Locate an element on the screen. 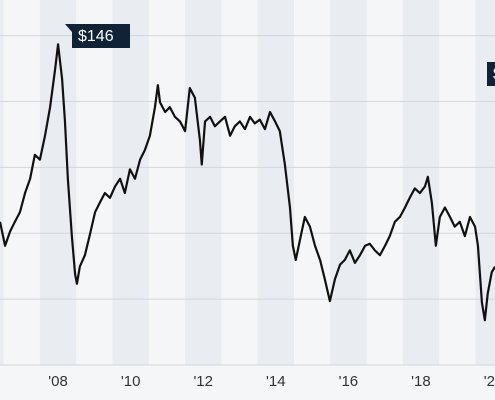 Image resolution: width=495 pixels, height=400 pixels. annotation-pointer is located at coordinates (68, 28).